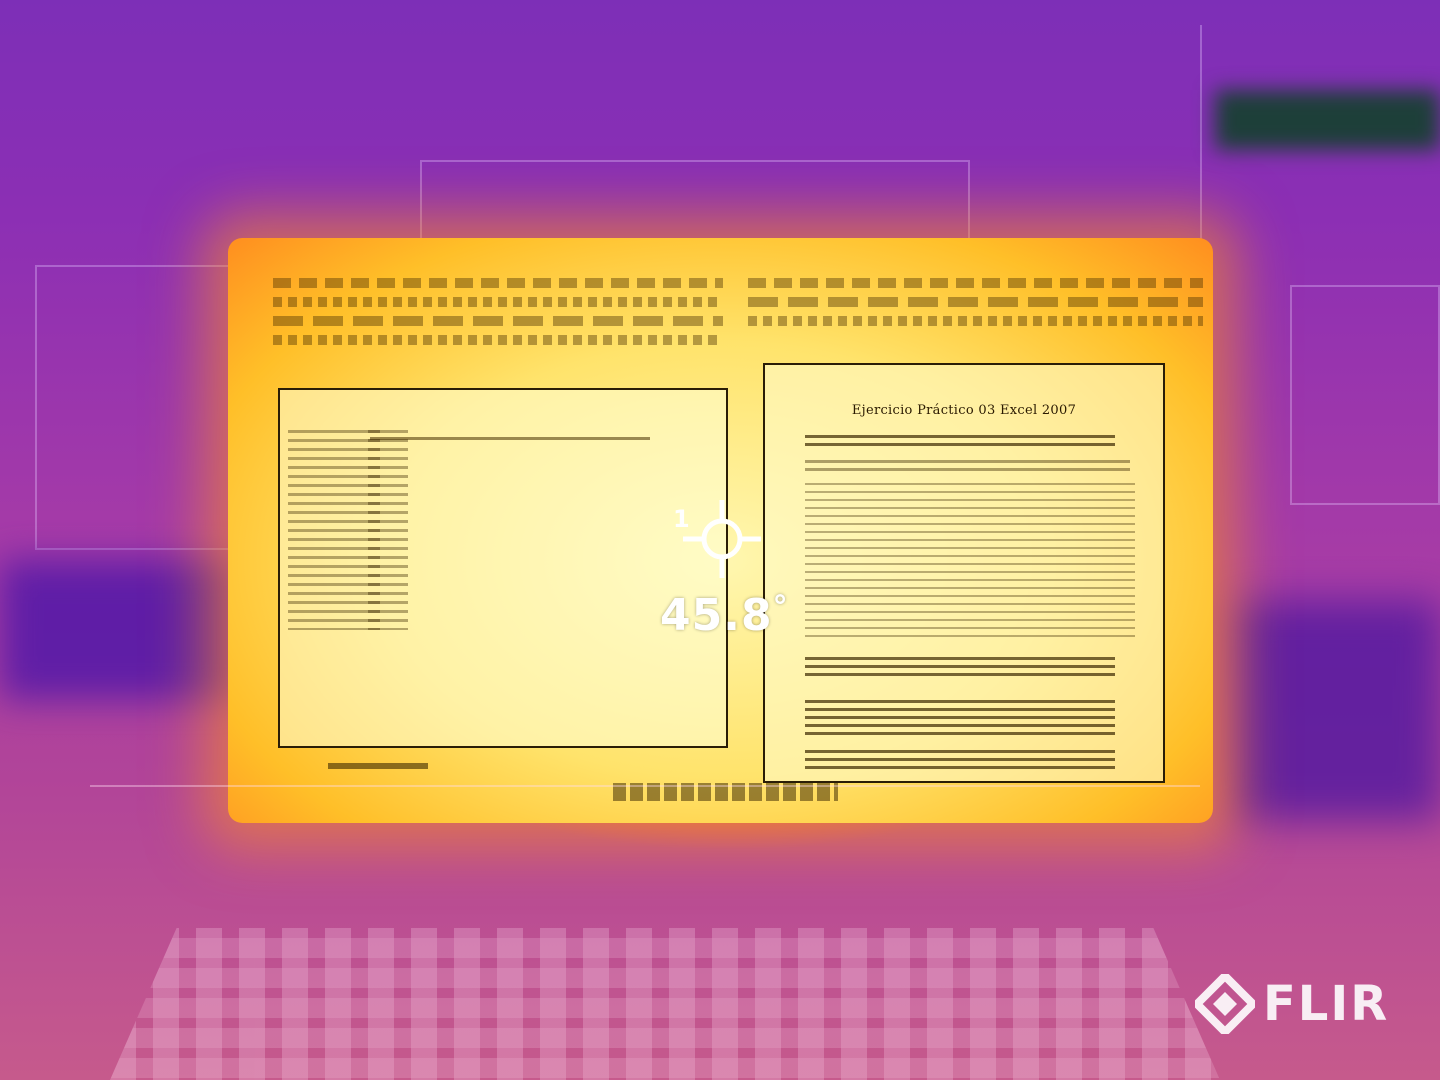 Image resolution: width=1440 pixels, height=1080 pixels. I want to click on flir-logo: FLIR, so click(1292, 1004).